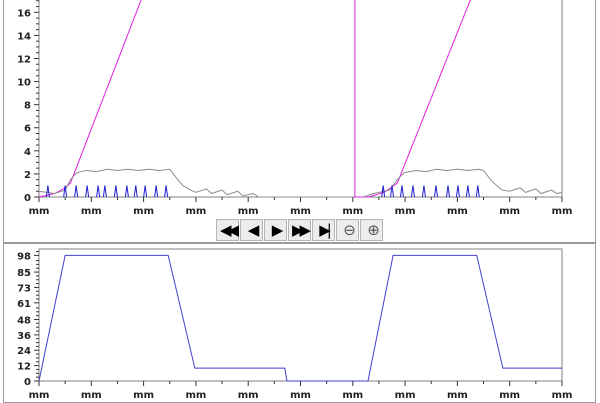 This screenshot has height=403, width=600. I want to click on play-button: ▶, so click(275, 230).